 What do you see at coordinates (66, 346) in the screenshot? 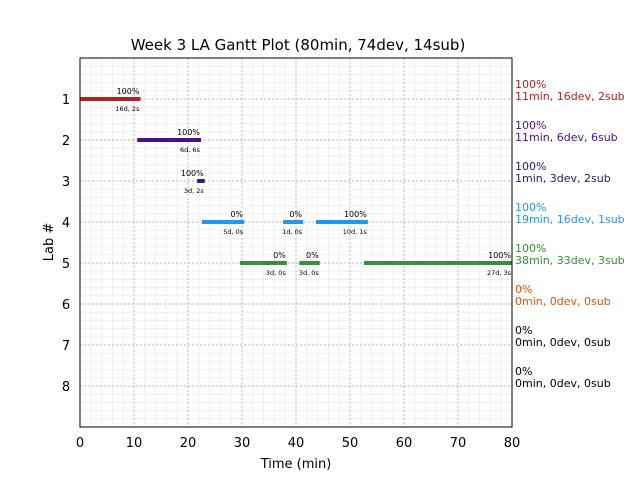
I see `y-tick-label: 7` at bounding box center [66, 346].